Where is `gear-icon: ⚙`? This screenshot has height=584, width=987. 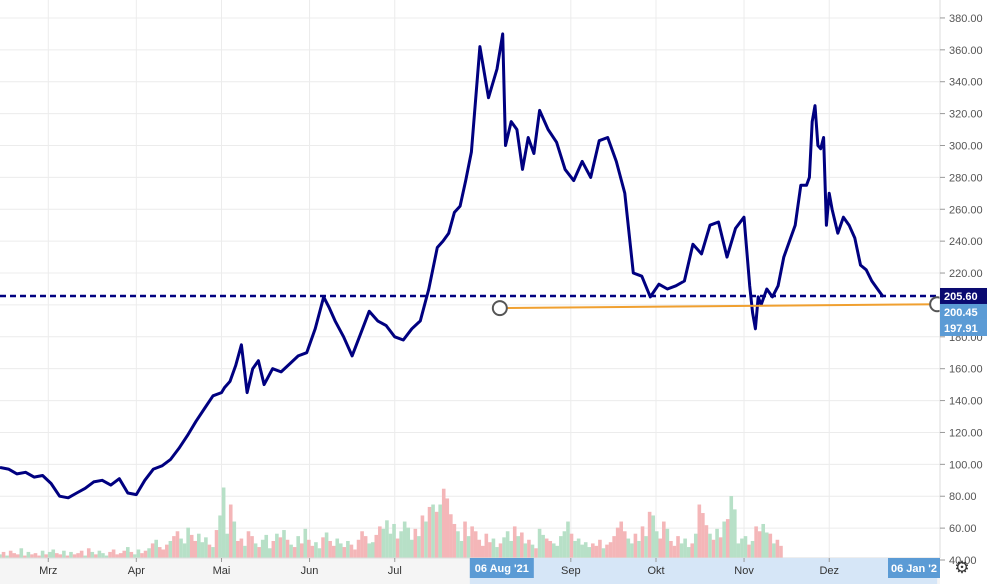 gear-icon: ⚙ is located at coordinates (962, 568).